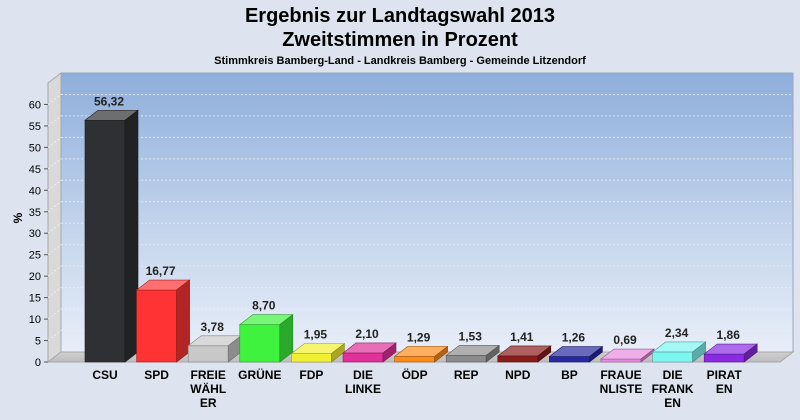  What do you see at coordinates (725, 375) in the screenshot?
I see `x-tick-label: PIRAT` at bounding box center [725, 375].